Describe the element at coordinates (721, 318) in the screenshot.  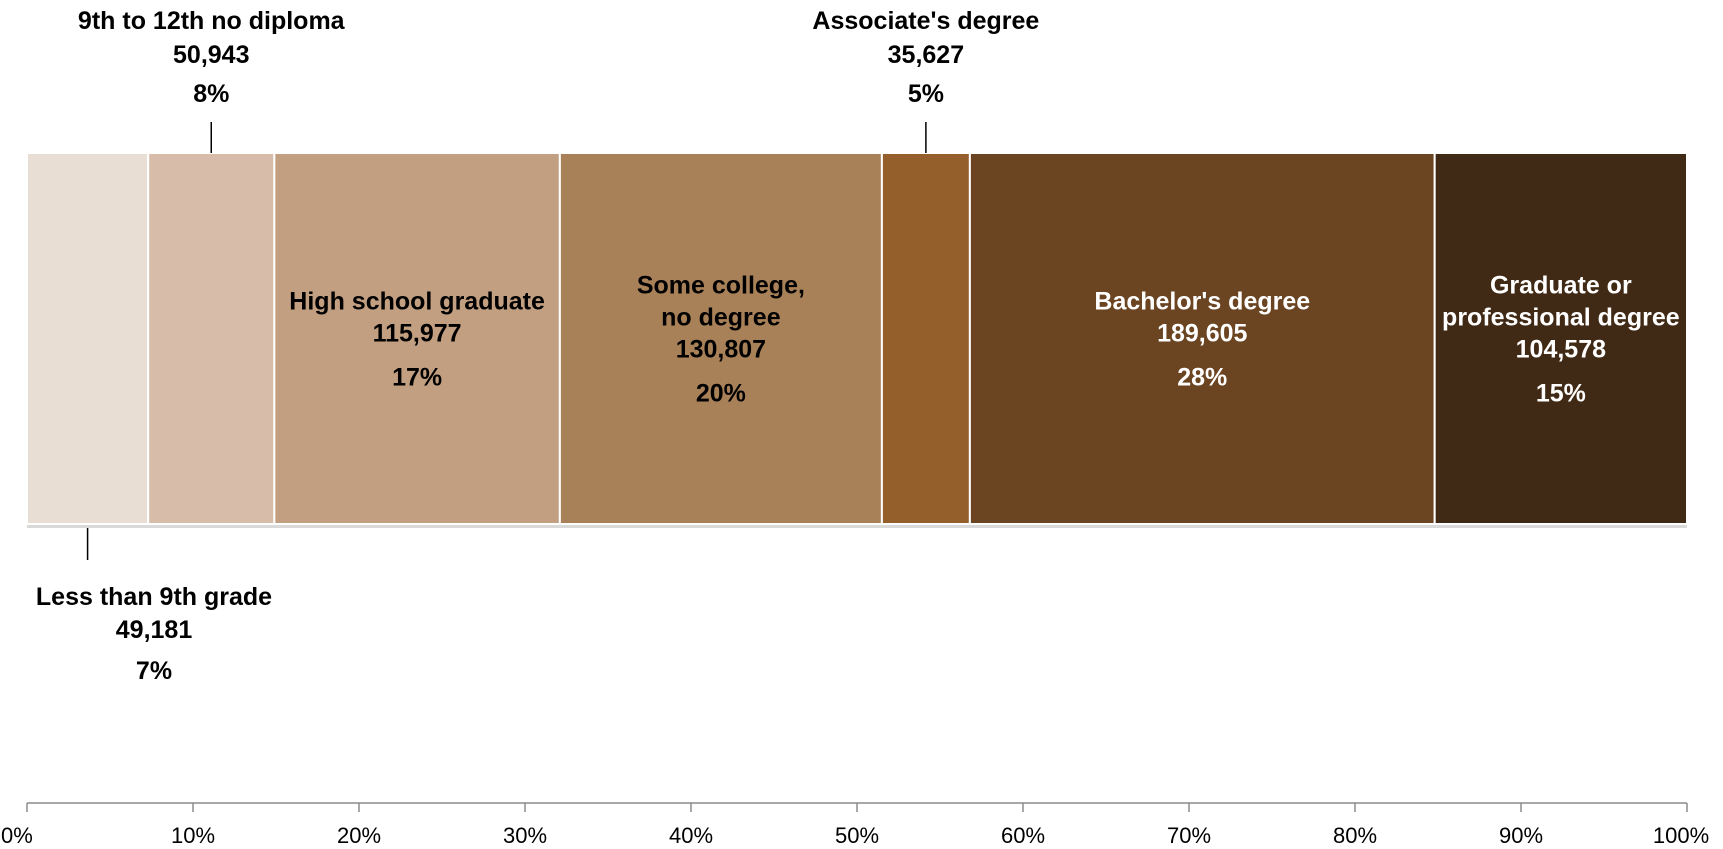
I see `segment-category-label: no degree` at that location.